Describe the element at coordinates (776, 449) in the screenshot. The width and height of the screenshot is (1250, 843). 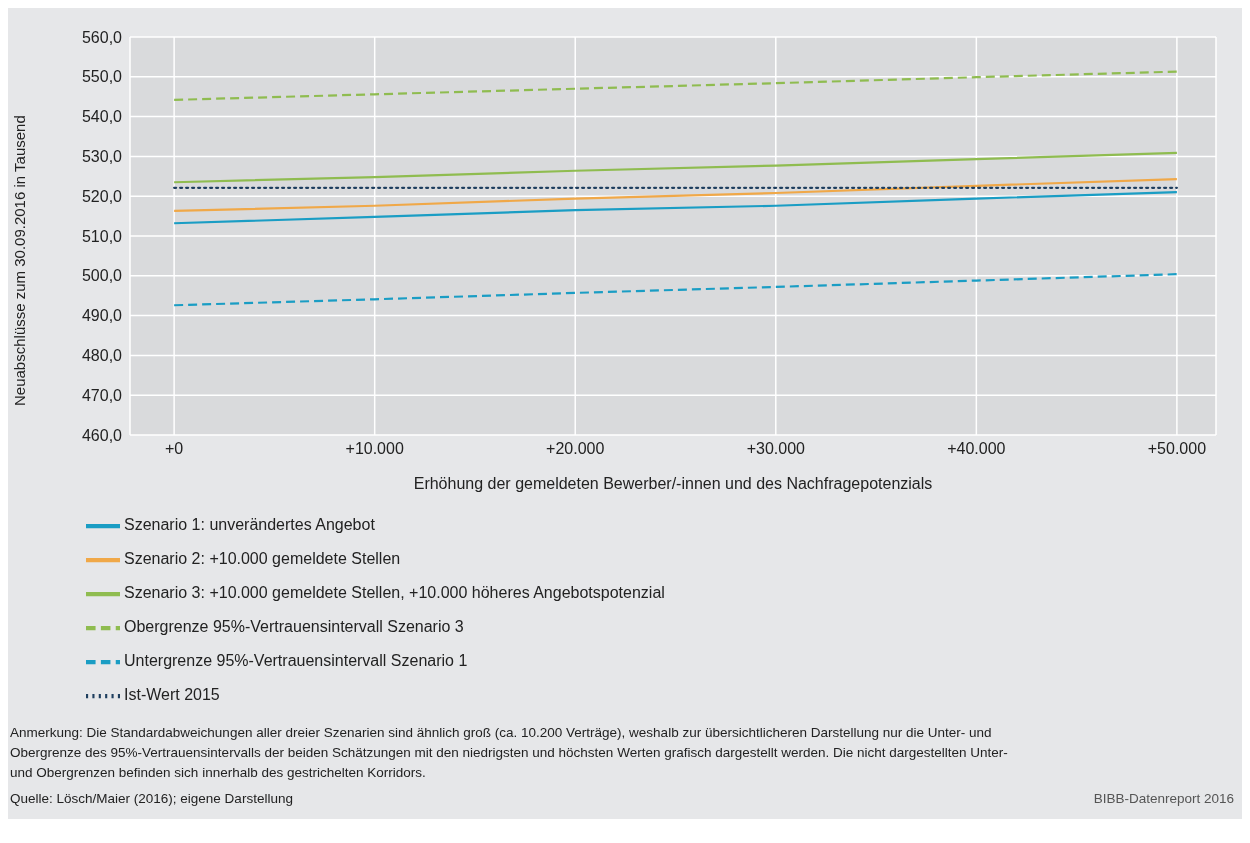
I see `x-tick-label: +30.000` at that location.